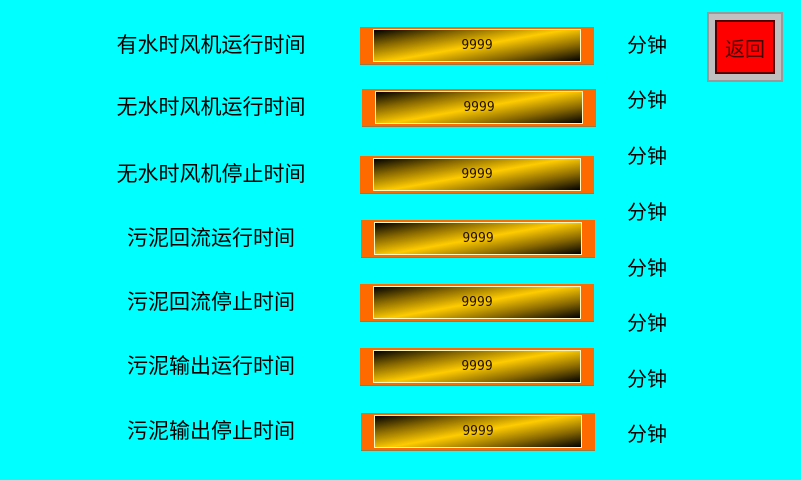 The image size is (801, 480). Describe the element at coordinates (211, 302) in the screenshot. I see `row-label: 污泥回流停止时间` at that location.